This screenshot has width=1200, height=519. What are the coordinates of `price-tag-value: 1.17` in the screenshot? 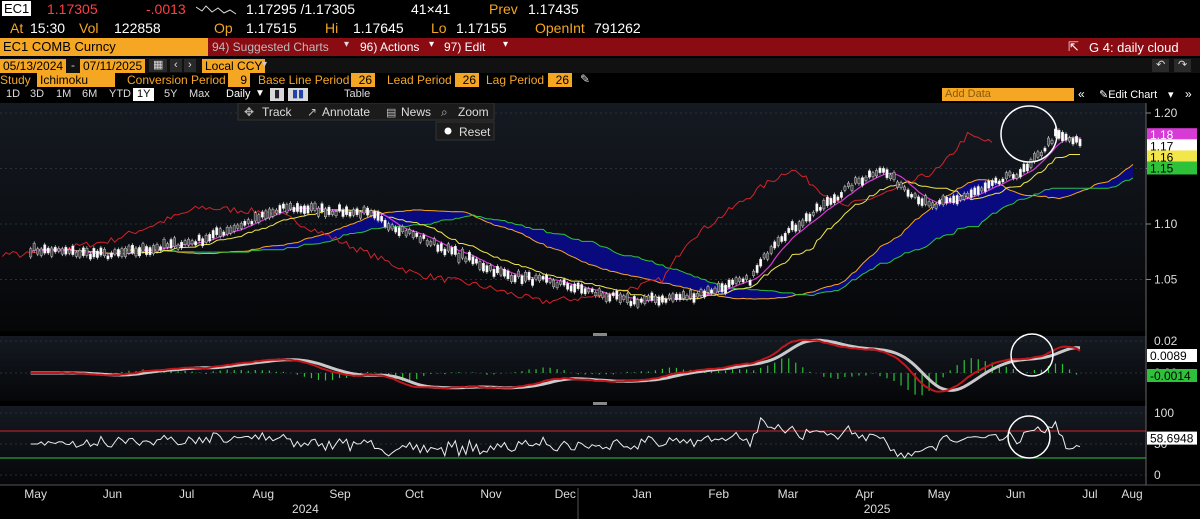 It's located at (1162, 146).